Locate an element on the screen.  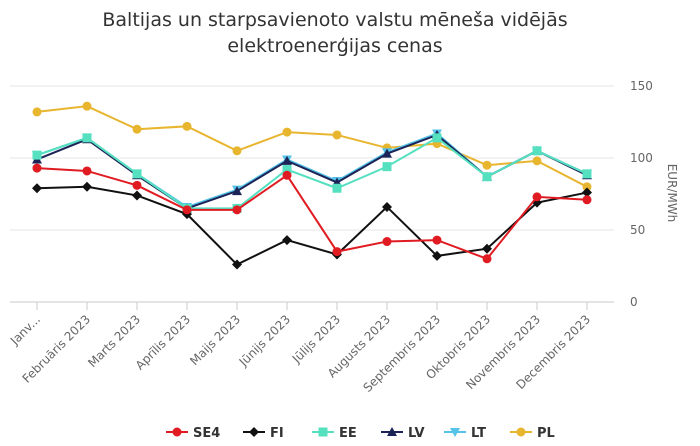
legend-label: EE is located at coordinates (348, 433).